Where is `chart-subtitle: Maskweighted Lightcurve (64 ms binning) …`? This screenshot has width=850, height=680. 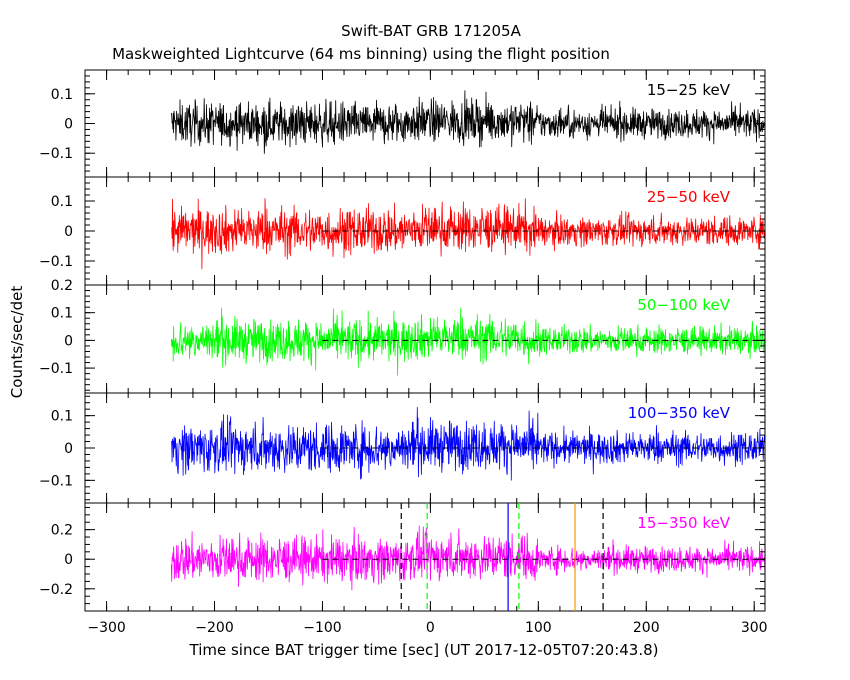
chart-subtitle: Maskweighted Lightcurve (64 ms binning) … is located at coordinates (361, 54).